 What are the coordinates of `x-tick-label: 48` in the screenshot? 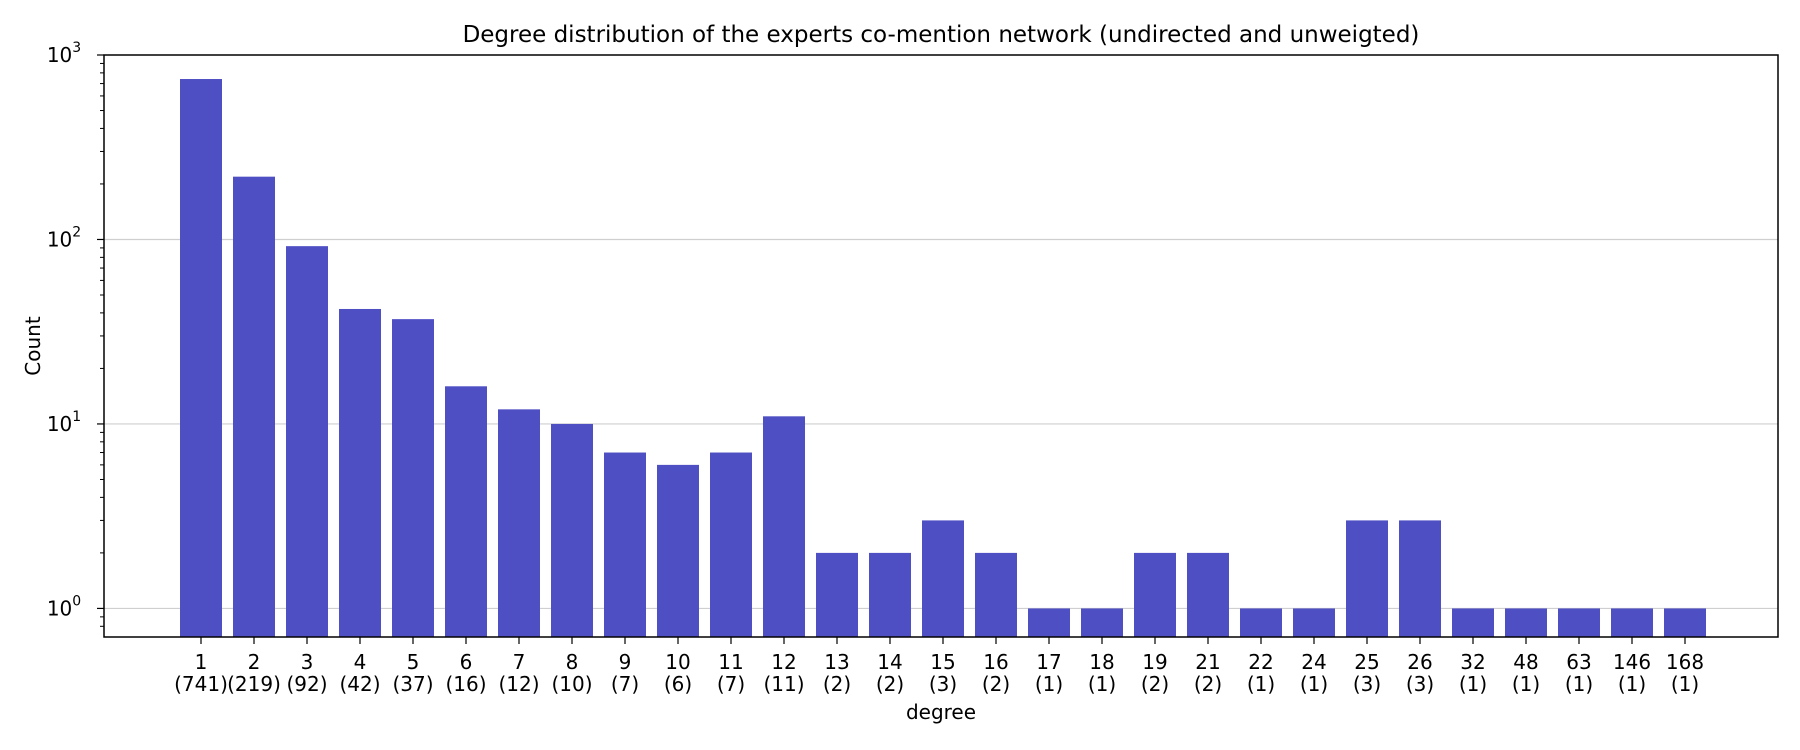 It's located at (1525, 662).